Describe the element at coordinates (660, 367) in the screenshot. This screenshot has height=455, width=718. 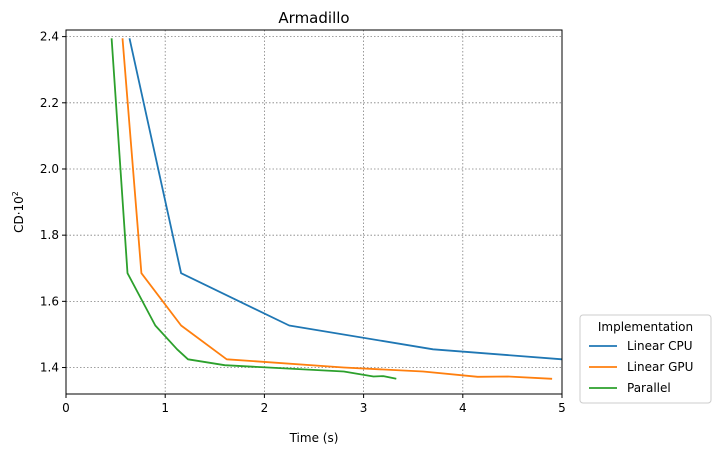
I see `legend-label: Linear GPU` at that location.